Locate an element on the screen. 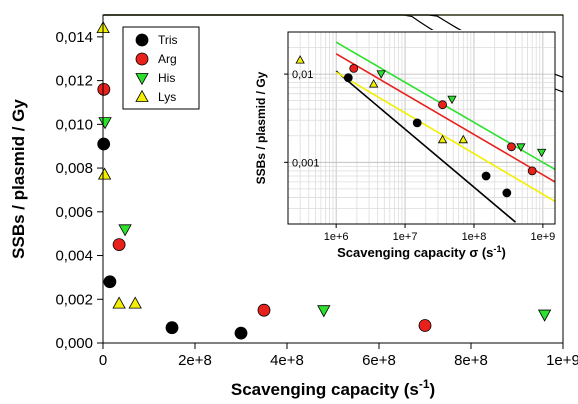  inset-x-tick-label: 1e+9 is located at coordinates (542, 237).